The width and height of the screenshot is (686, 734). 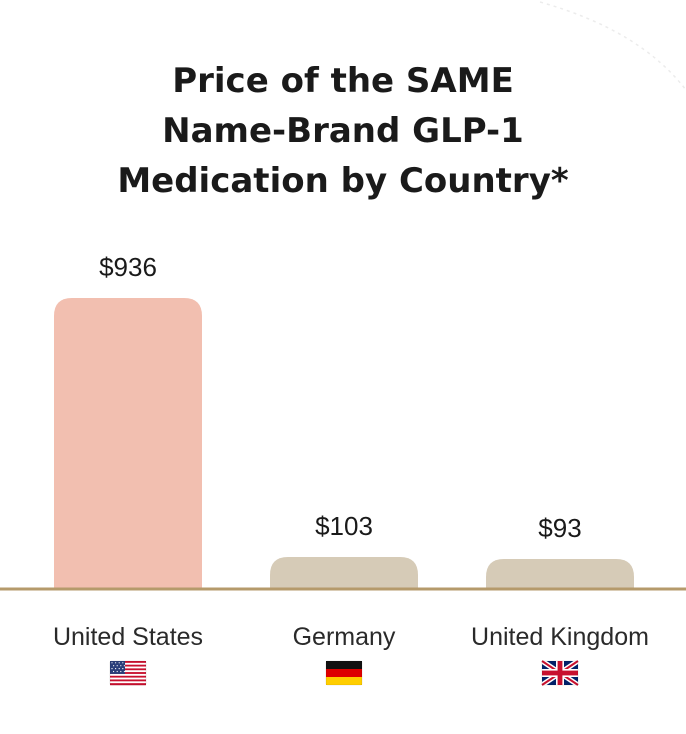 I want to click on us-flag-icon, so click(x=128, y=673).